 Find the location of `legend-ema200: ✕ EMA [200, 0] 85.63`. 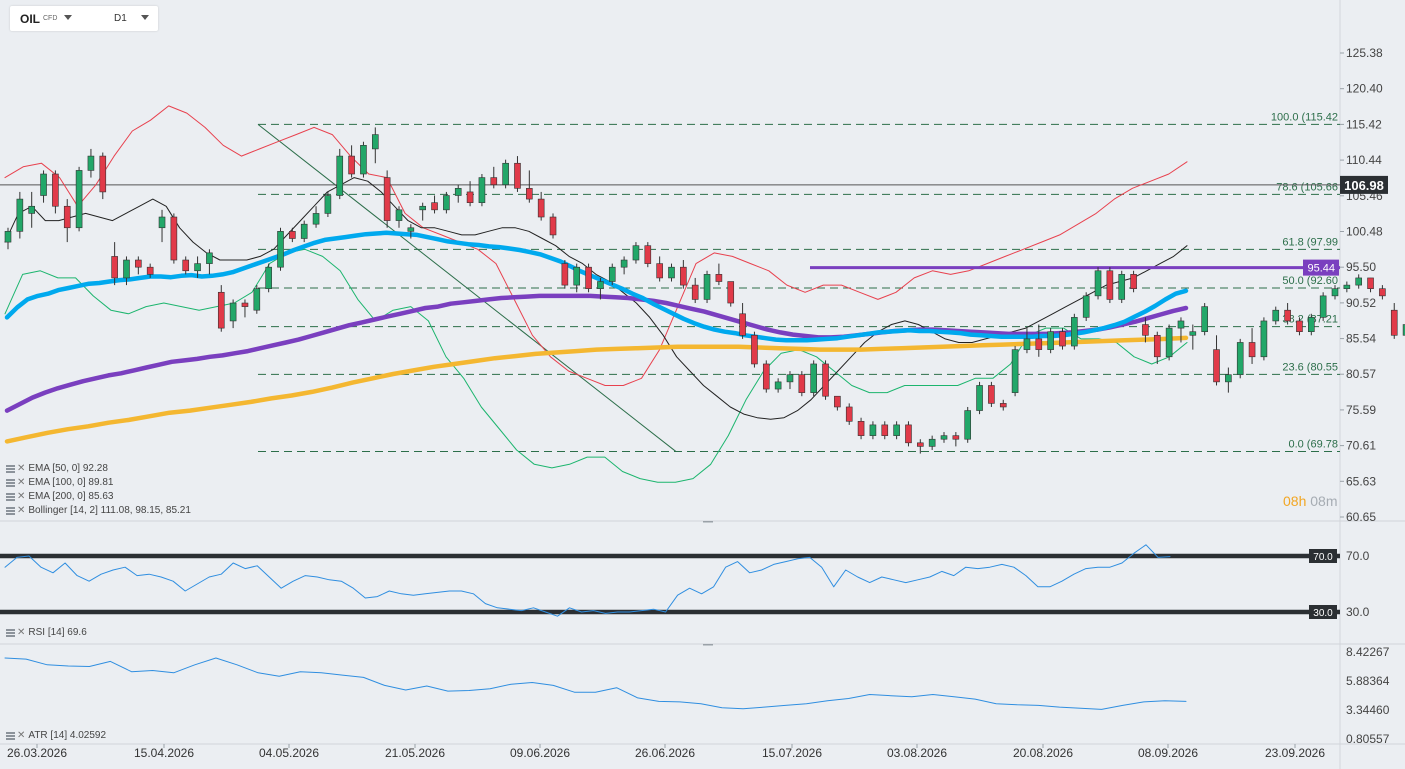

legend-ema200: ✕ EMA [200, 0] 85.63 is located at coordinates (59, 496).